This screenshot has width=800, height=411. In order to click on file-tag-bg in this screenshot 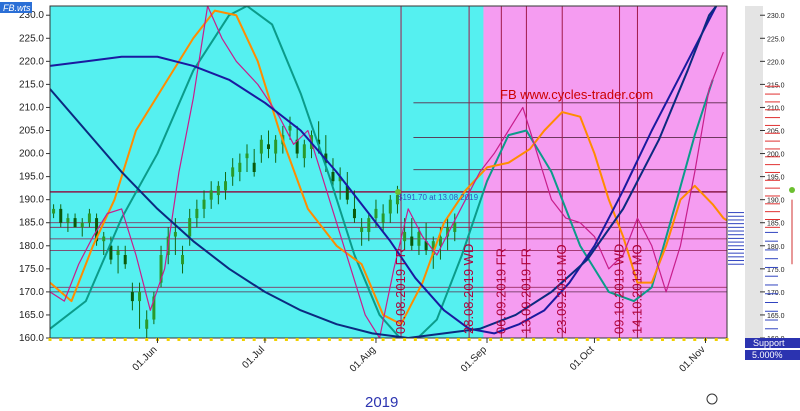, I will do `click(16, 7)`.